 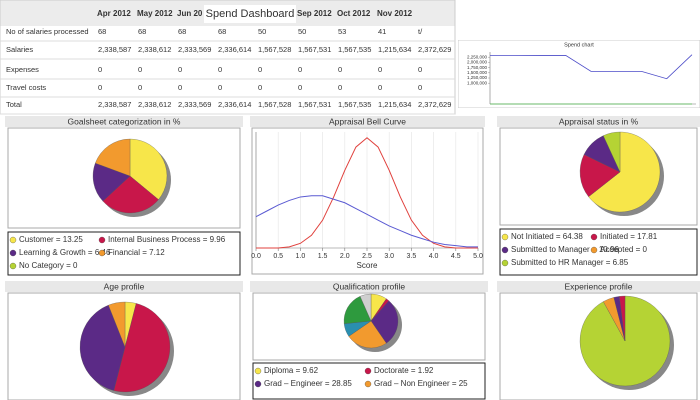 I want to click on column-header: Sep 2012, so click(x=314, y=13).